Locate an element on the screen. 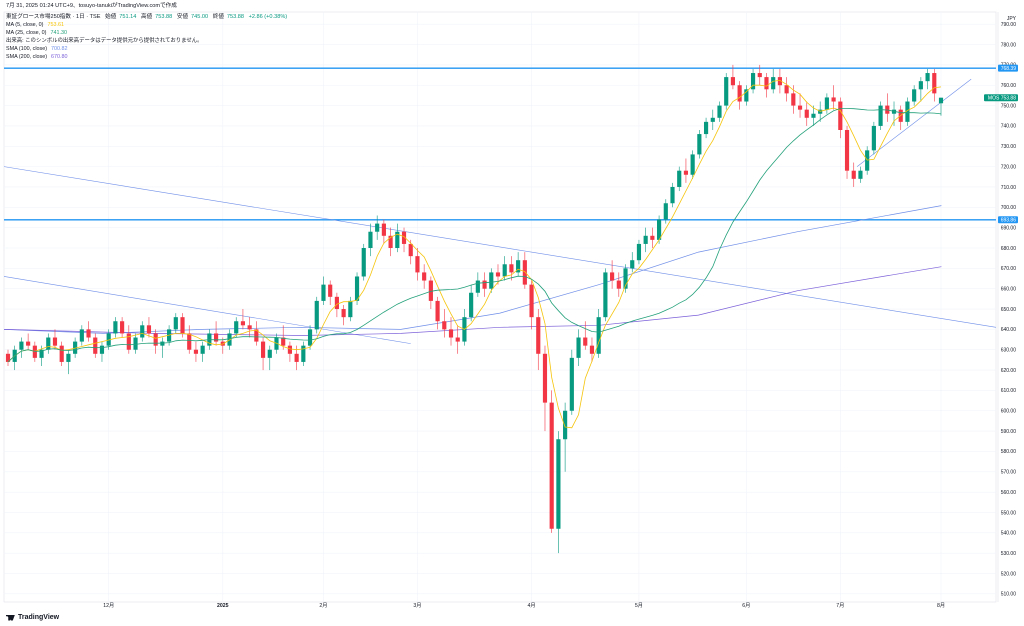 The width and height of the screenshot is (1024, 626). x-tick-label: 7月 is located at coordinates (840, 605).